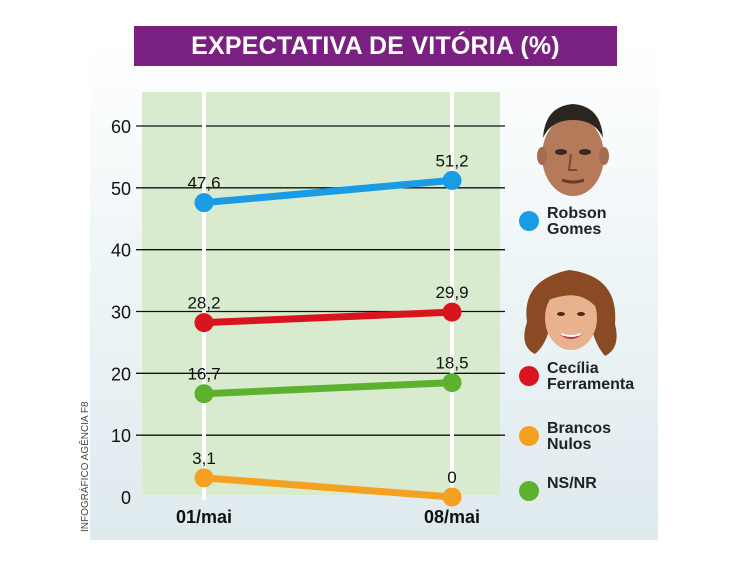  I want to click on legend-marker-cecilia, so click(529, 376).